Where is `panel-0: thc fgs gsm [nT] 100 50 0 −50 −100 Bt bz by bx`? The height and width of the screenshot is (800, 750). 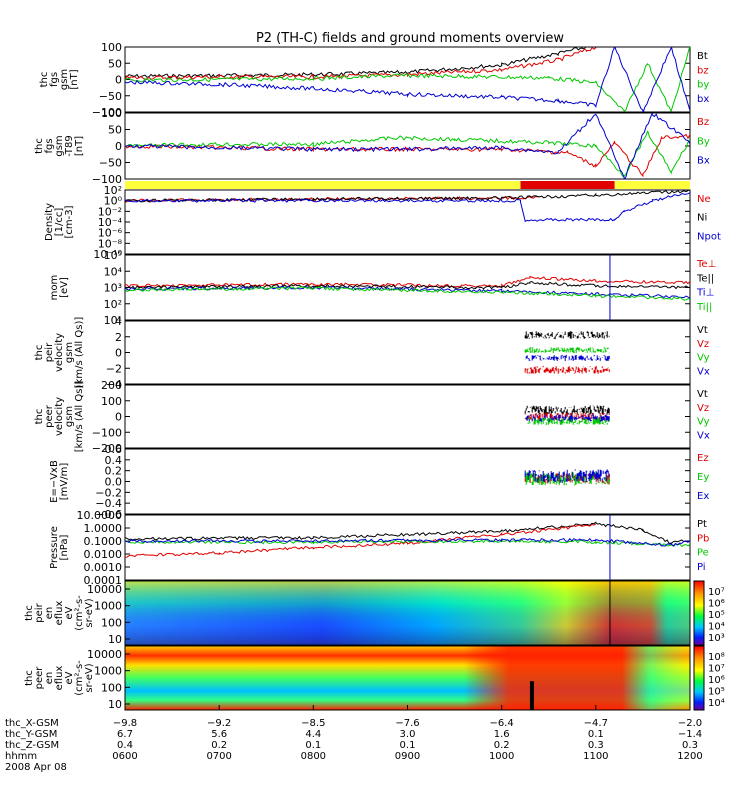
panel-0: thc fgs gsm [nT] 100 50 0 −50 −100 Bt bz by bx is located at coordinates (374, 80).